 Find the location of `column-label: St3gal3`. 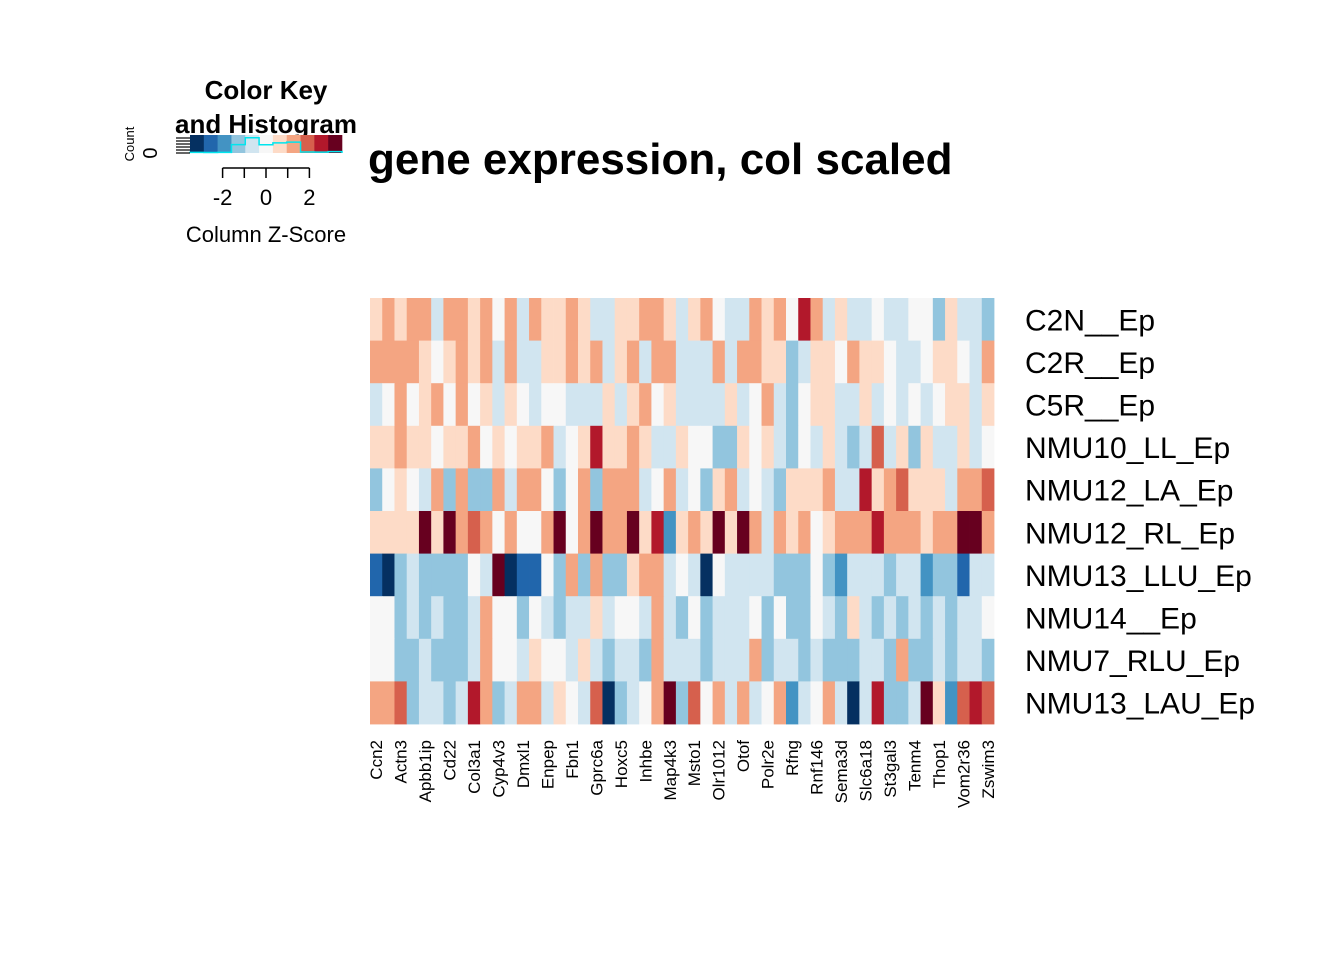

column-label: St3gal3 is located at coordinates (890, 769).